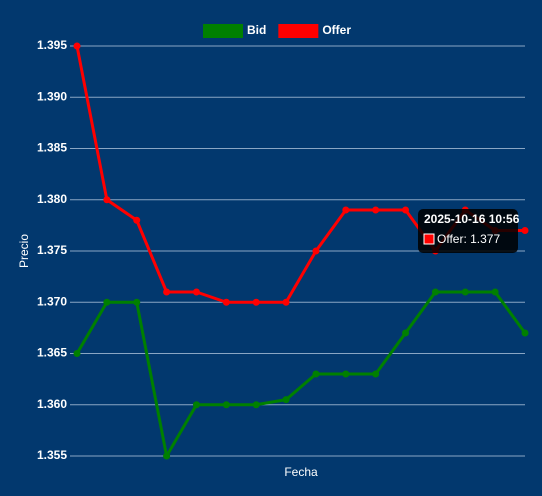 The height and width of the screenshot is (496, 542). Describe the element at coordinates (52, 148) in the screenshot. I see `y-tick-label: 1.385` at that location.